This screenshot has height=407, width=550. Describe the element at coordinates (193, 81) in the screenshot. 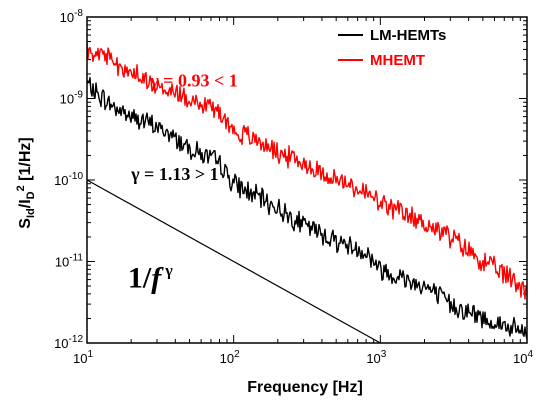

I see `gamma-mhemt: γ = 0.93 < 1` at that location.